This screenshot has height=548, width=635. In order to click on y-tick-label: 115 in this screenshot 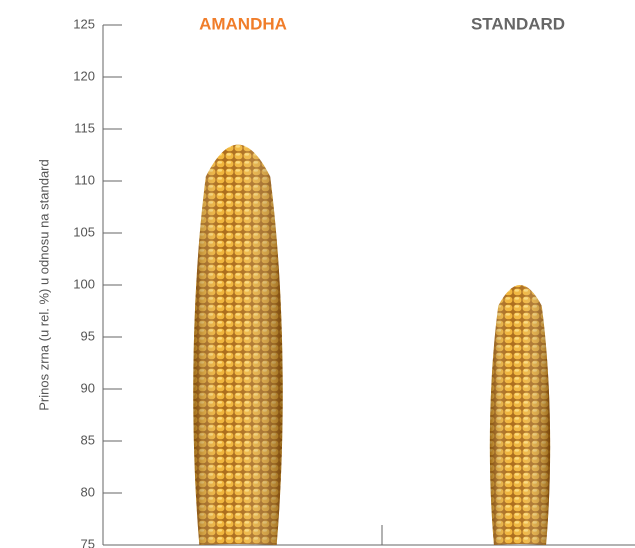, I will do `click(84, 127)`.